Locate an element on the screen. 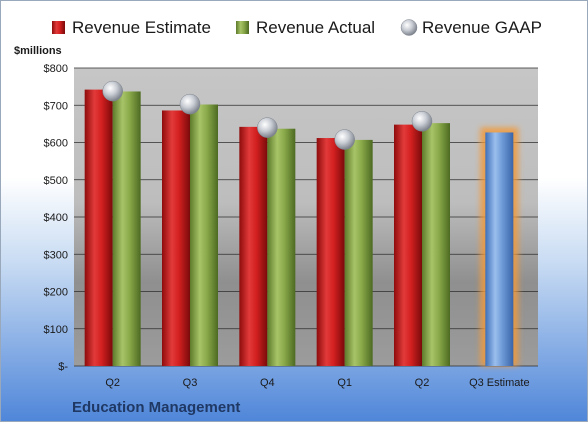  x-tick-label: Q3 Estimate is located at coordinates (499, 383).